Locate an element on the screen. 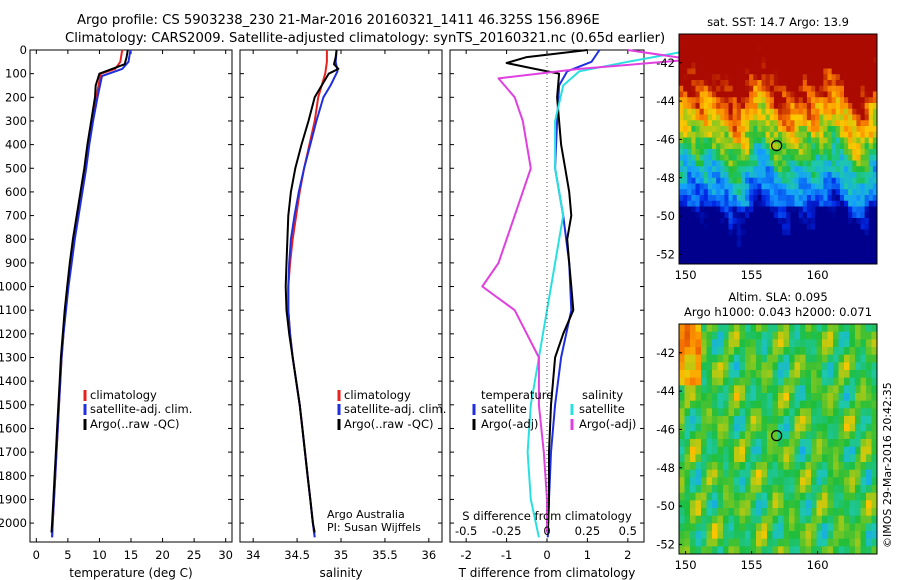 This screenshot has height=580, width=900. x-tick-label: 30 is located at coordinates (225, 555).